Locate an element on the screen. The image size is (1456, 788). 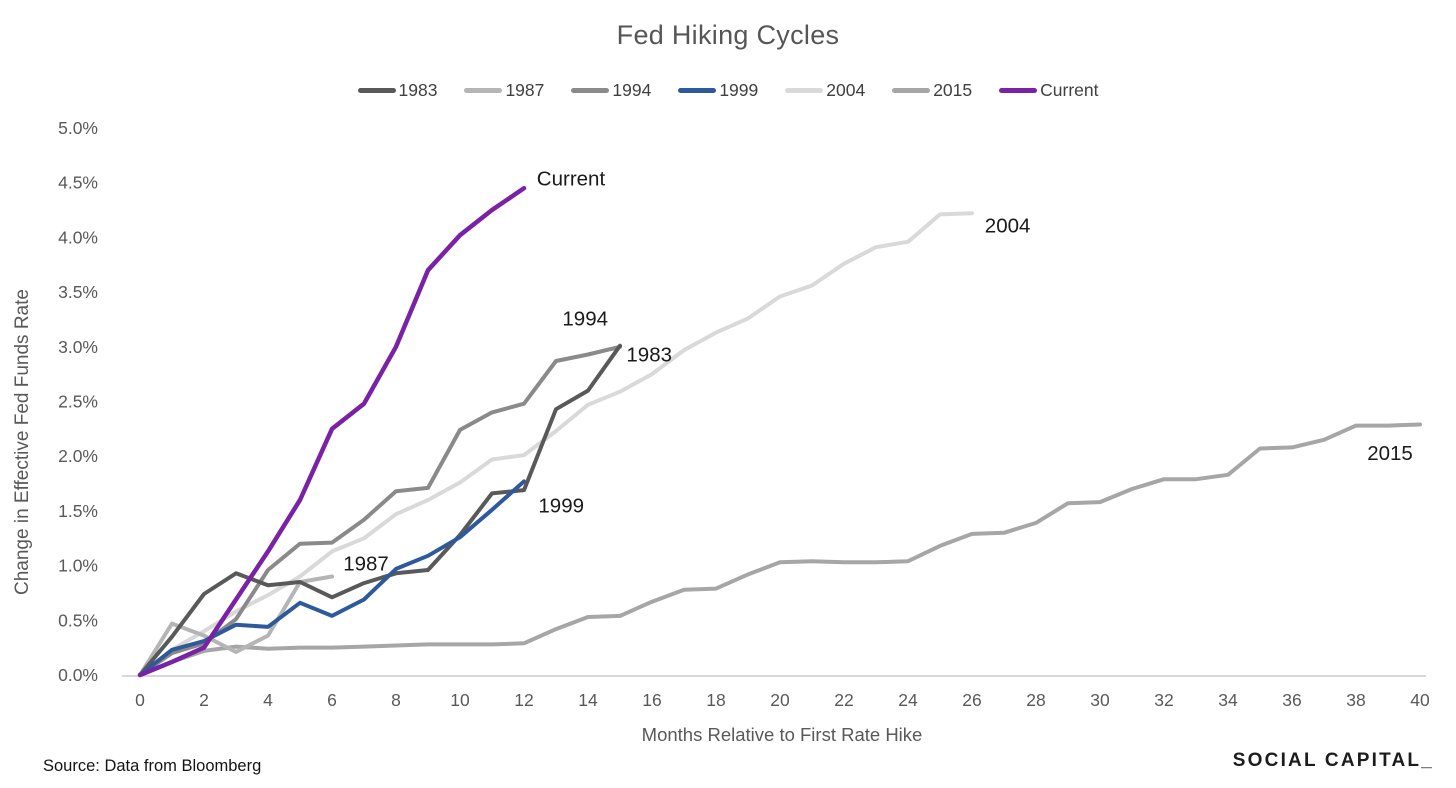
legend-item-1987: 1987 is located at coordinates (504, 90).